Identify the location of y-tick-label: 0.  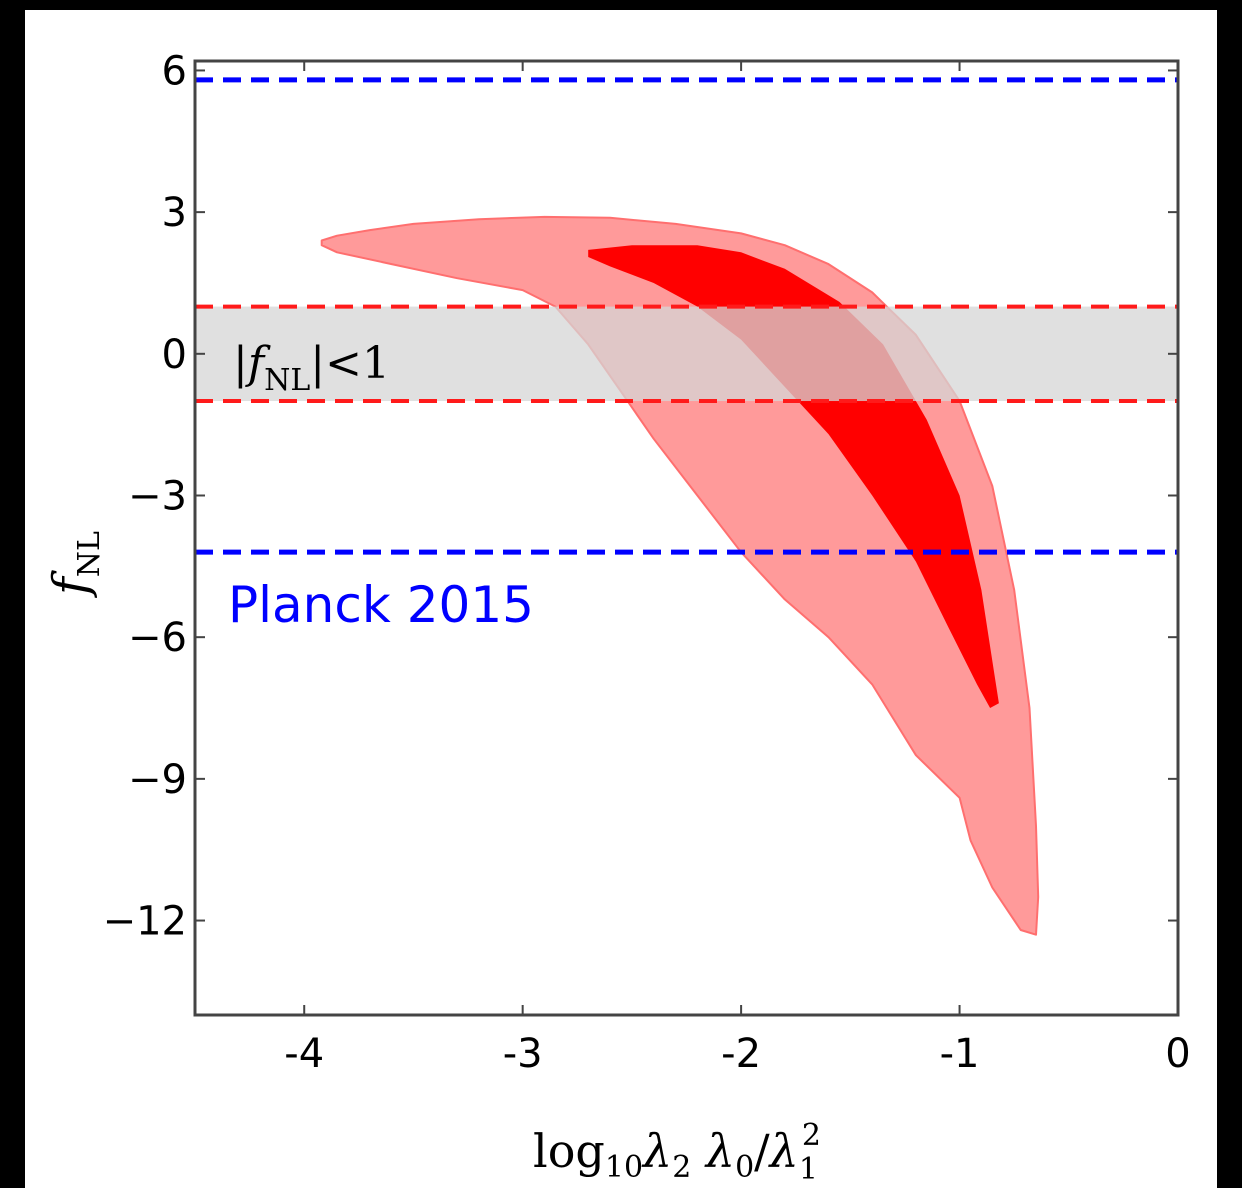
(174, 355).